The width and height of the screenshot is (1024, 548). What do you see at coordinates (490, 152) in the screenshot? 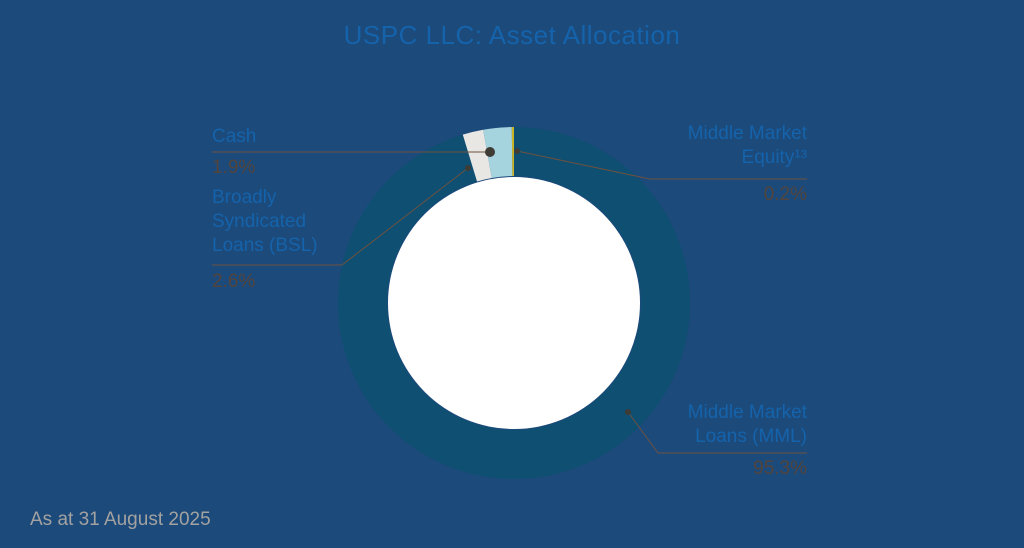
I see `cash-marker-dot` at bounding box center [490, 152].